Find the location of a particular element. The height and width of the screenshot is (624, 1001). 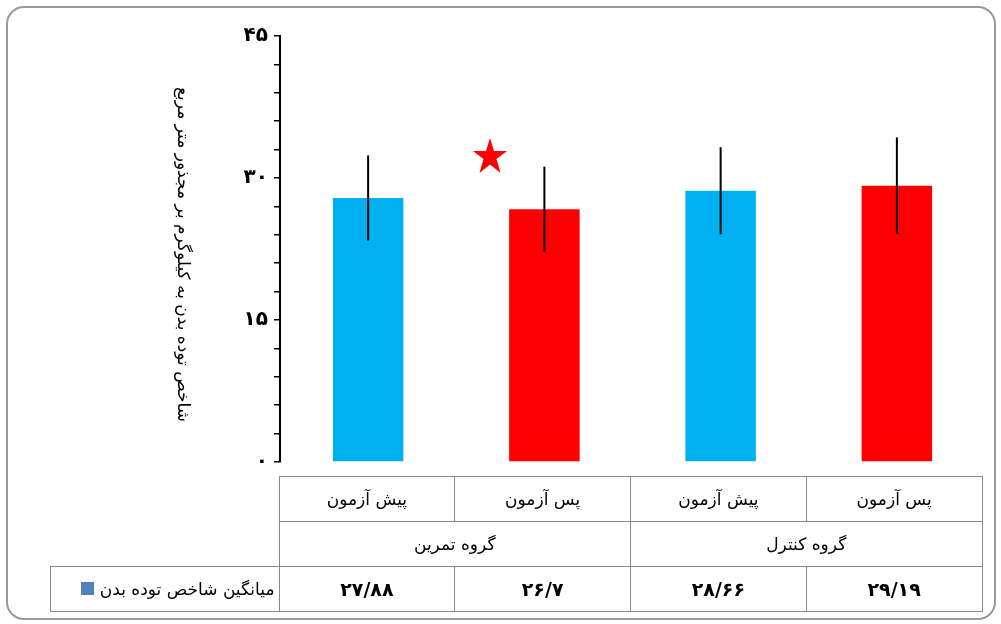

data-label: ۲۶/۷ is located at coordinates (542, 589).